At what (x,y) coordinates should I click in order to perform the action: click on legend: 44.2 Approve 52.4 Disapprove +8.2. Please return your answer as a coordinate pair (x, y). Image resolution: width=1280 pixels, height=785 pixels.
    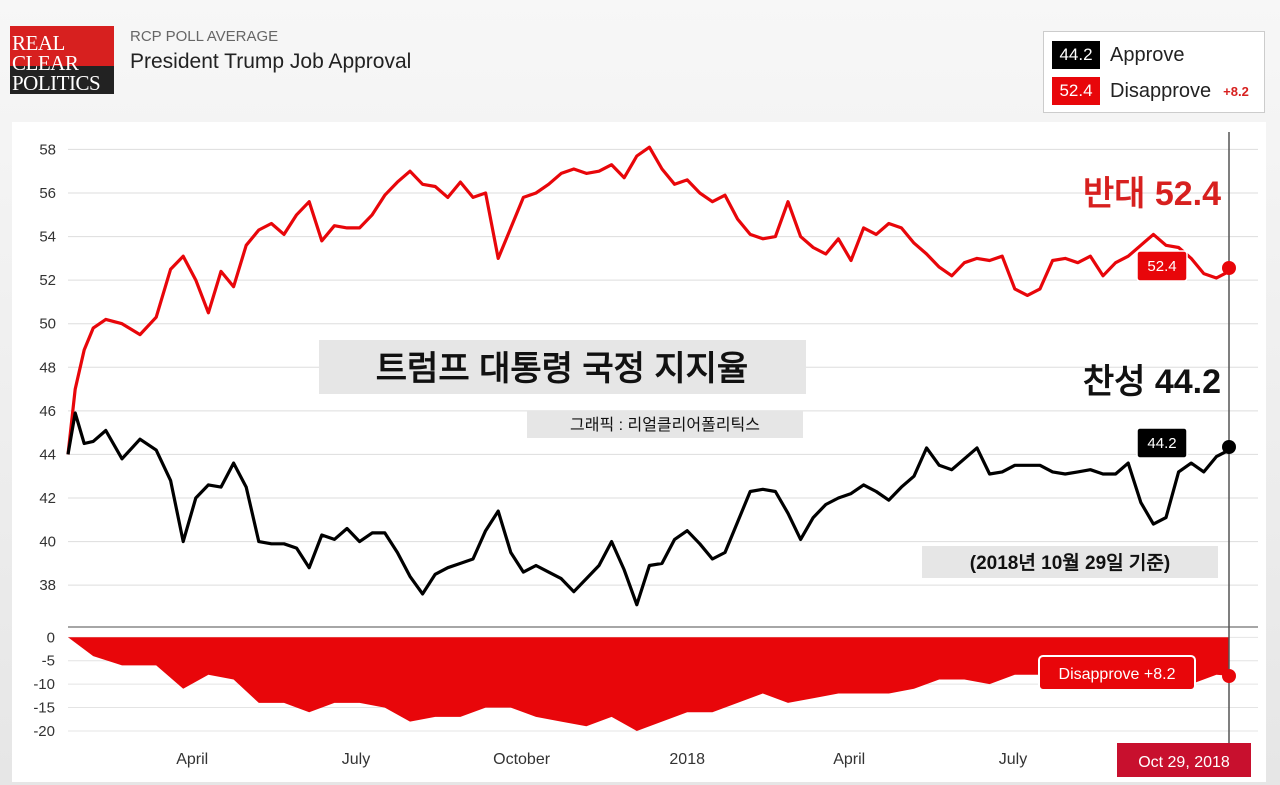
    Looking at the image, I should click on (1154, 72).